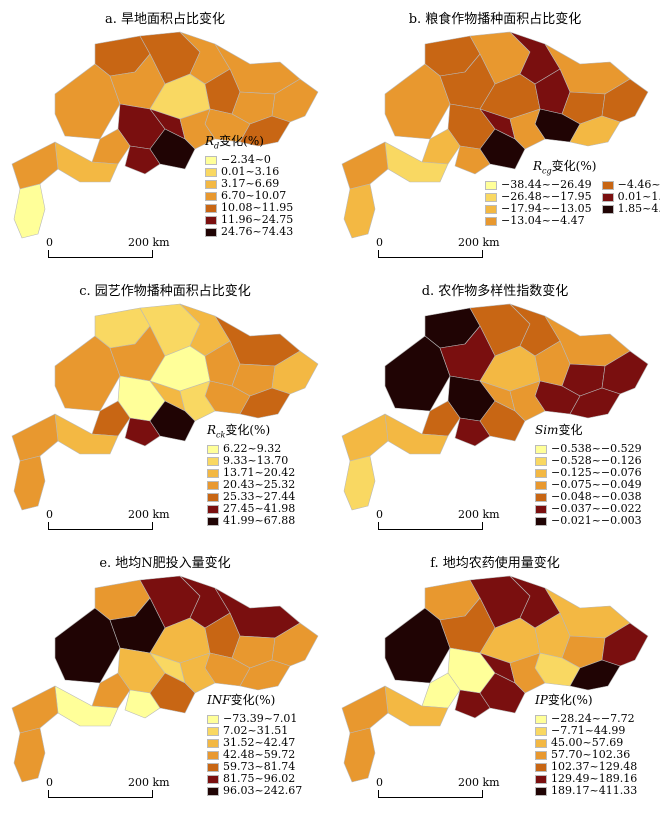 The image size is (660, 817). What do you see at coordinates (495, 291) in the screenshot?
I see `map-title: d. 农作物多样性指数变化` at bounding box center [495, 291].